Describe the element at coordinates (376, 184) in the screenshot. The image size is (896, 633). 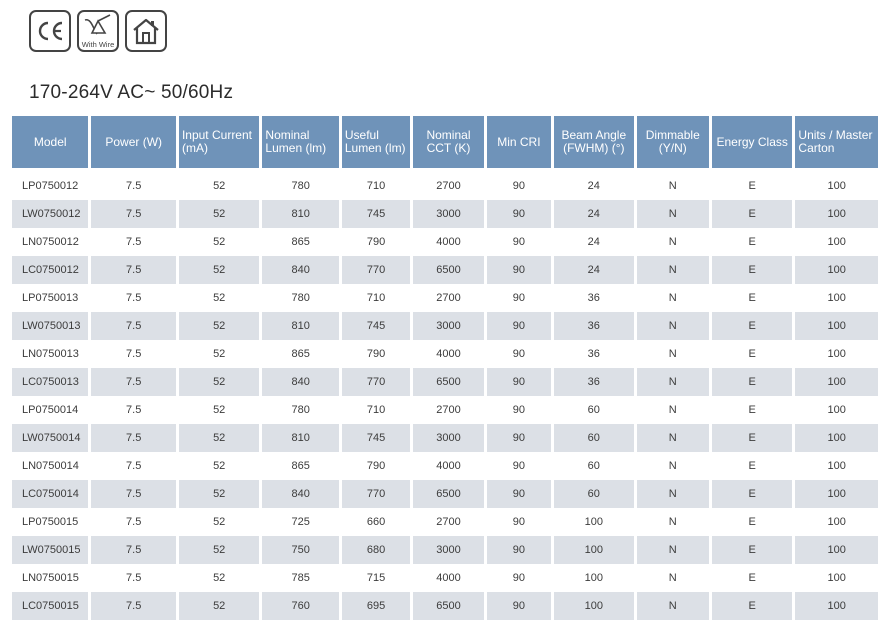
I see `cell-useful-lumen: 710` at that location.